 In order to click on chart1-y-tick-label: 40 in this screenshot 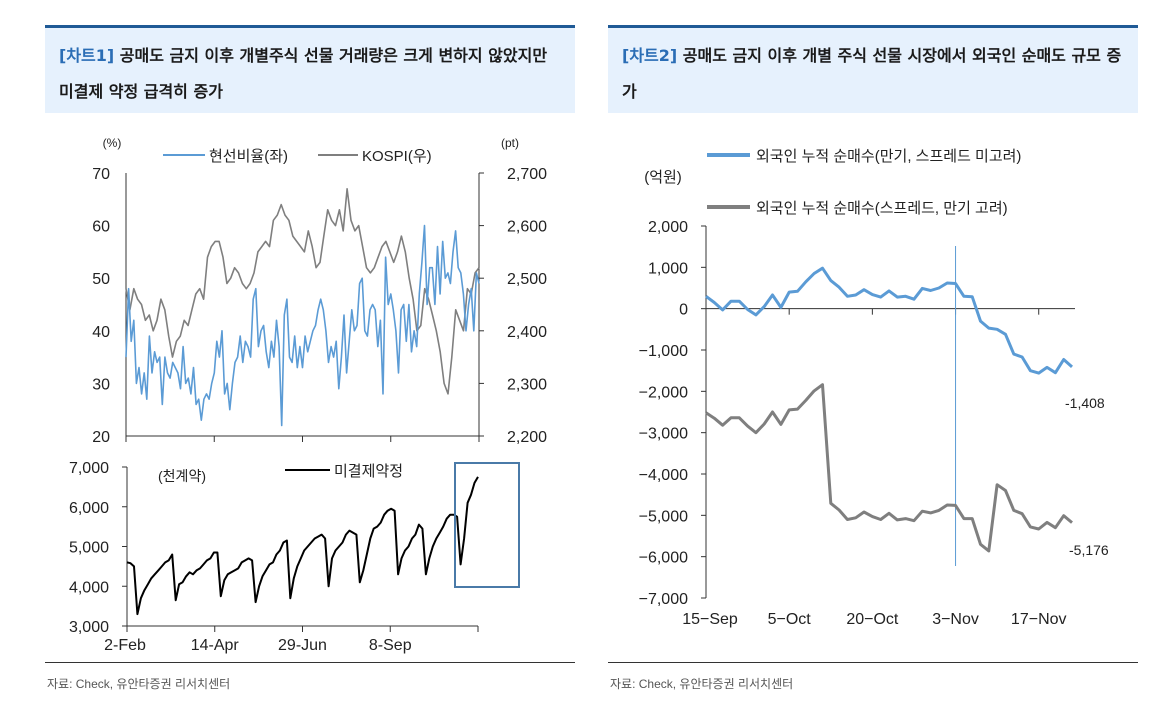, I will do `click(101, 332)`.